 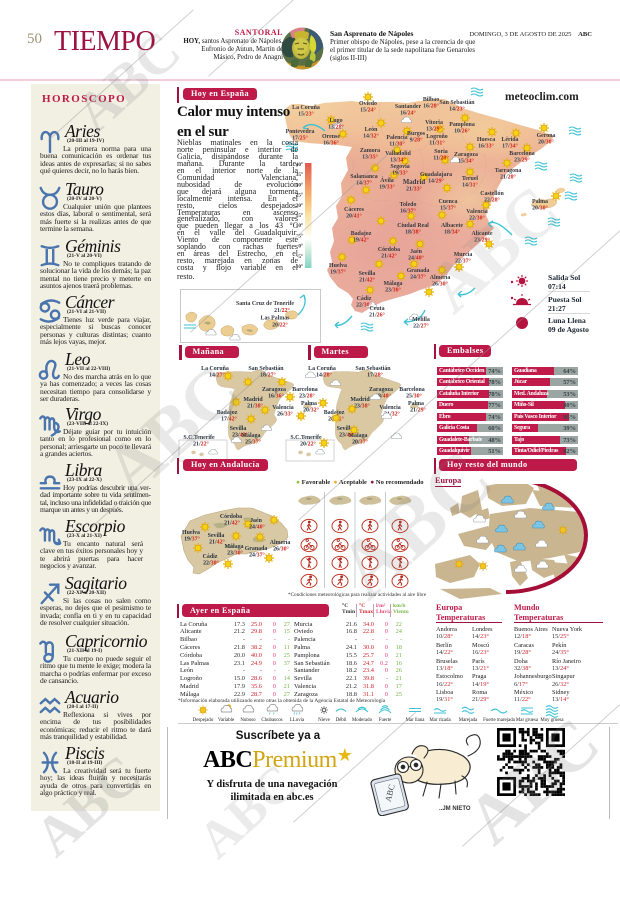 I want to click on svg-text: Lérida, so click(x=509, y=140).